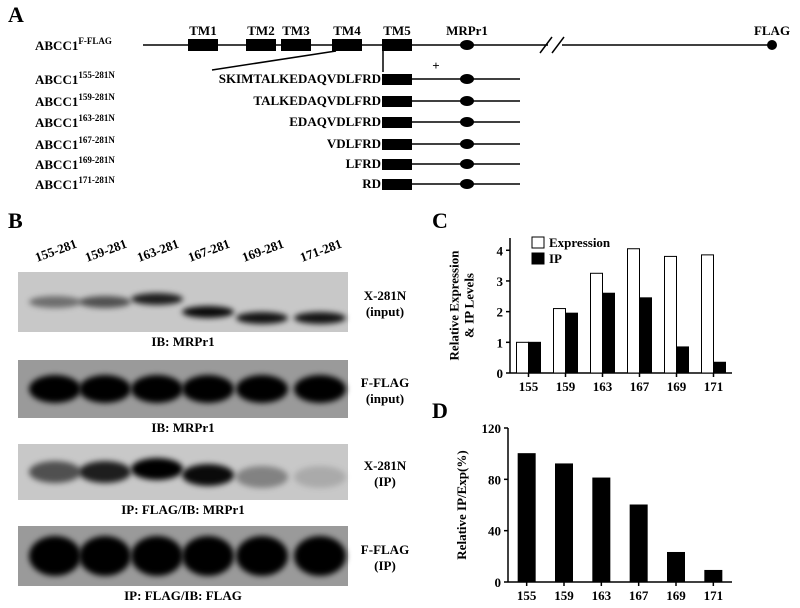 Image resolution: width=800 pixels, height=608 pixels. I want to click on sequence: SKIMTALKEDAQVDLFRD, so click(300, 78).